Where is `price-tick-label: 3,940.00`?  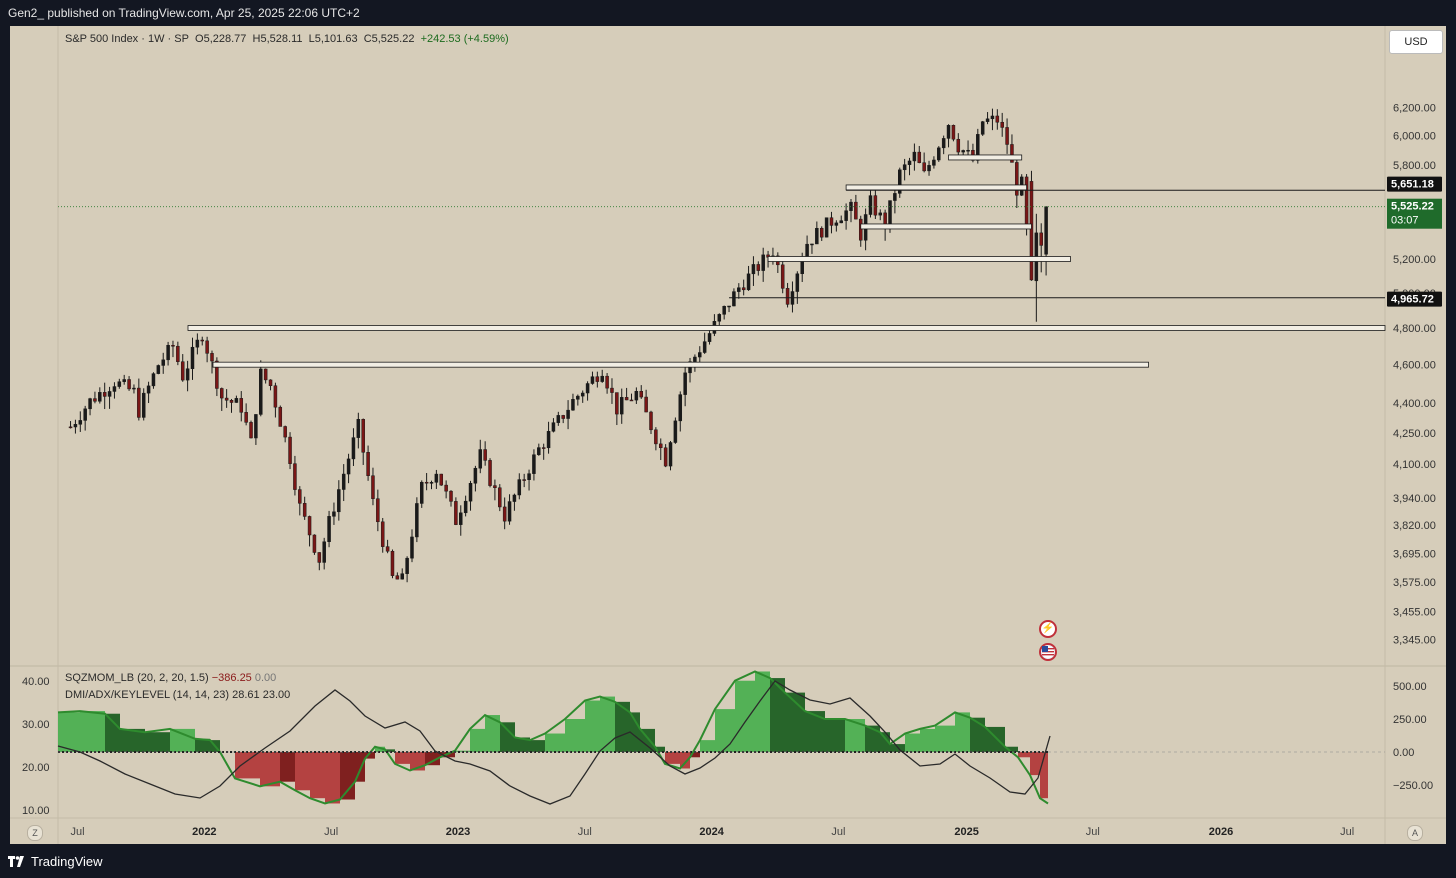
price-tick-label: 3,940.00 is located at coordinates (1414, 499).